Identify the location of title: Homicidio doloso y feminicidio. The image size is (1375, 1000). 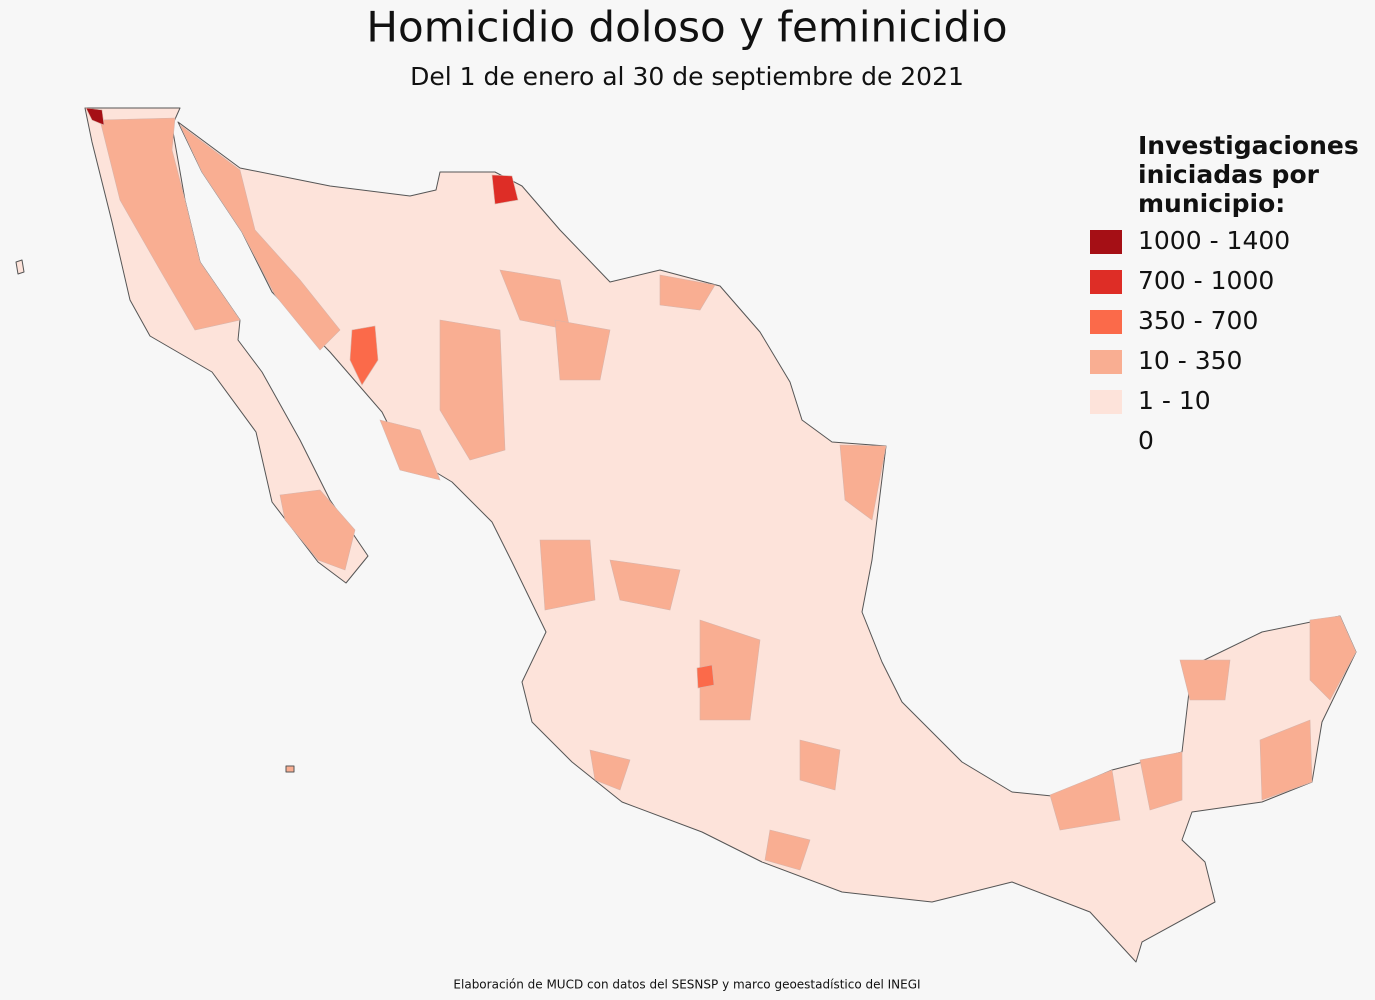
(686, 27).